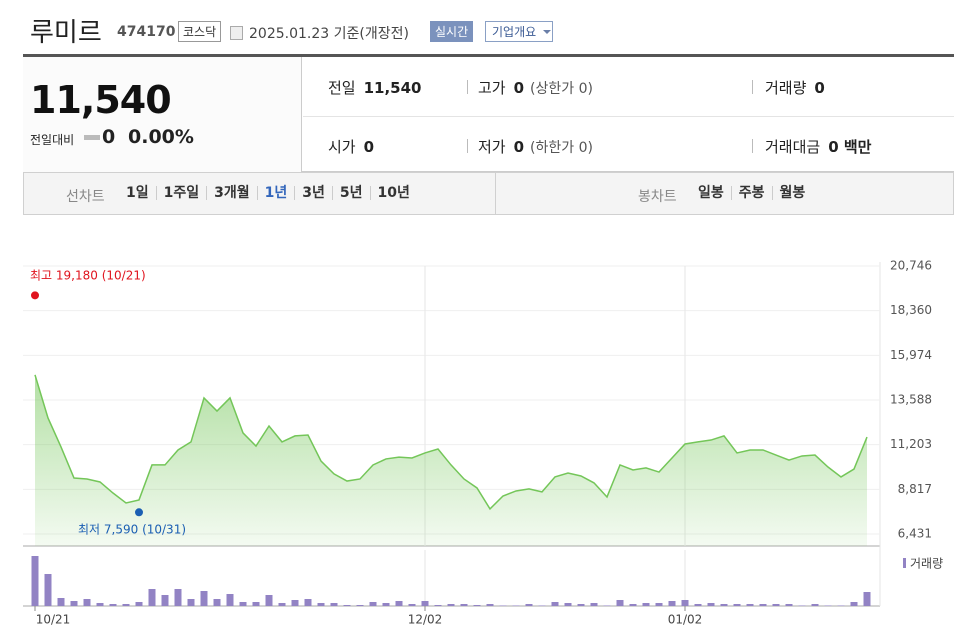 The image size is (954, 639). I want to click on stock-name: 루미르, so click(66, 33).